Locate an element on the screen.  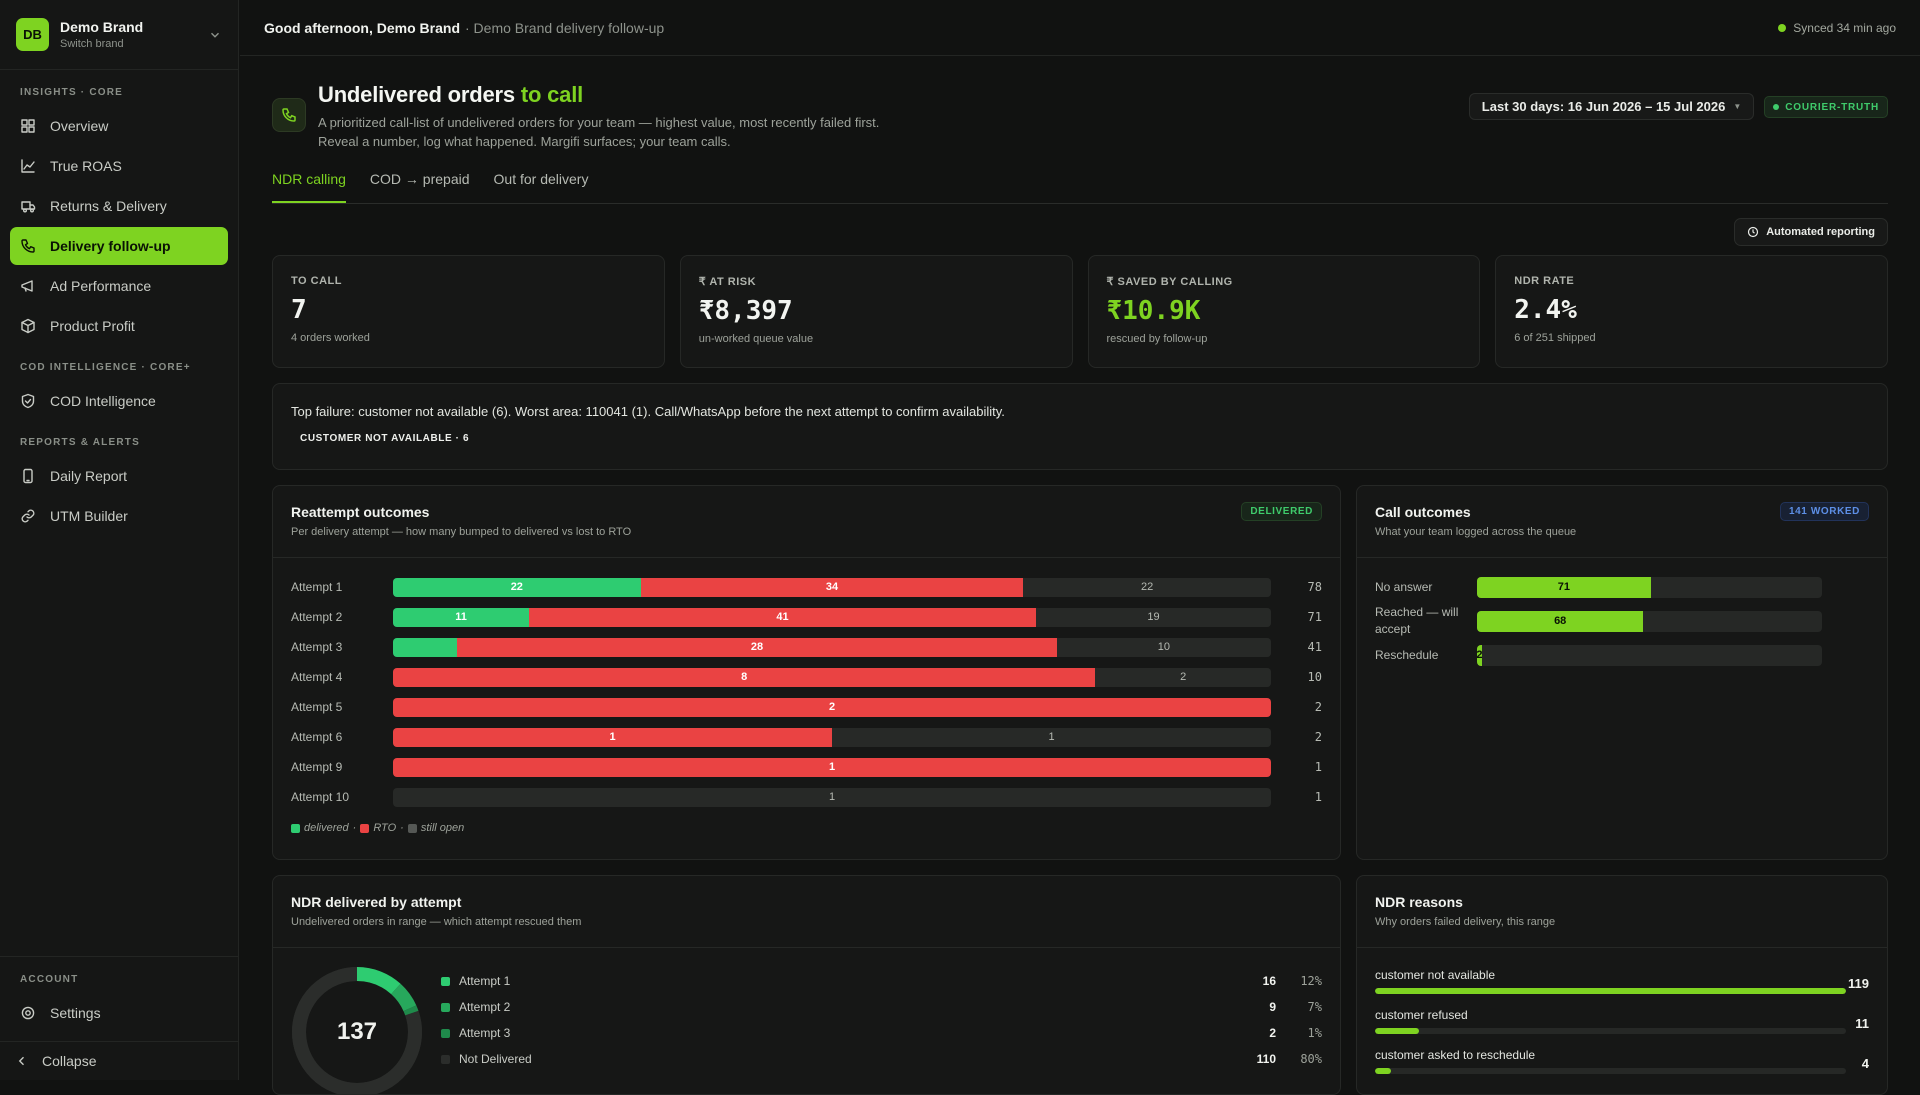
bar-segment-open: 2 is located at coordinates (1183, 677).